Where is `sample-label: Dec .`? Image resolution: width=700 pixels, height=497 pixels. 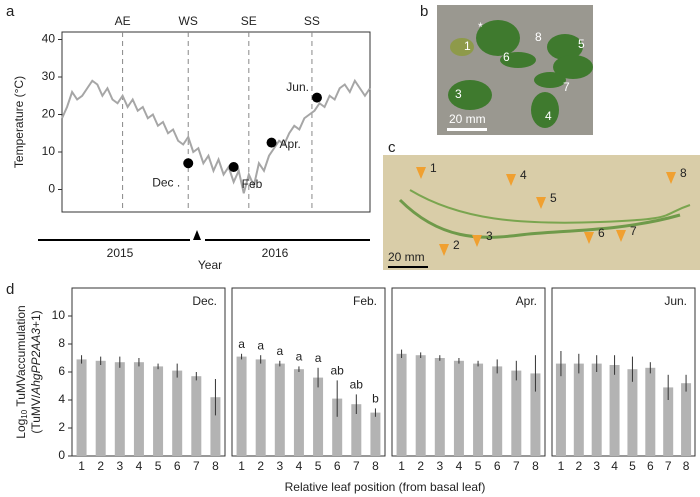 sample-label: Dec . is located at coordinates (166, 182).